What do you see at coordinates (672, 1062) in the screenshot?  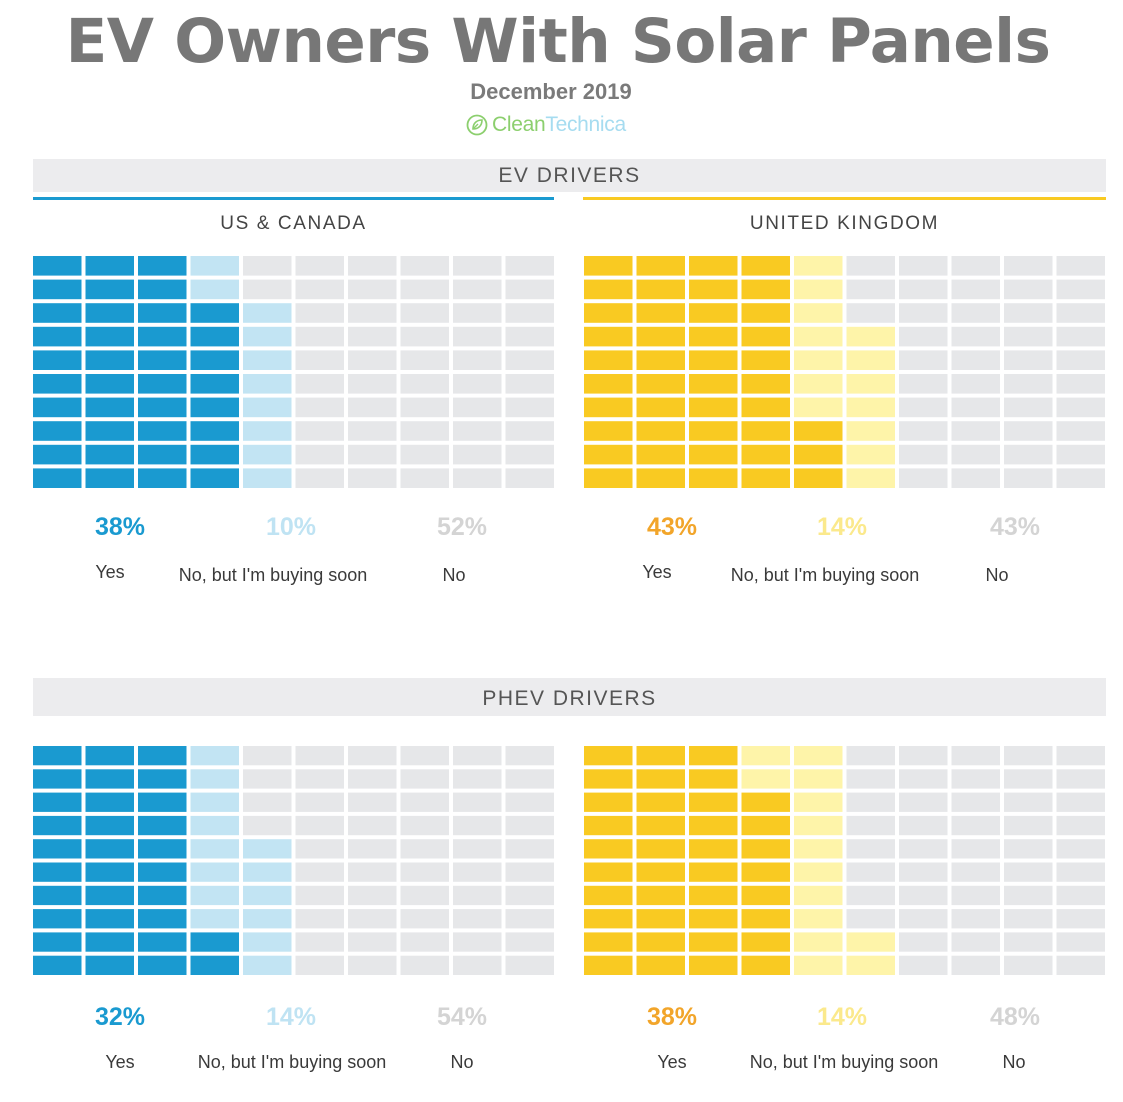 I see `label-yes-phev-uk: Yes` at bounding box center [672, 1062].